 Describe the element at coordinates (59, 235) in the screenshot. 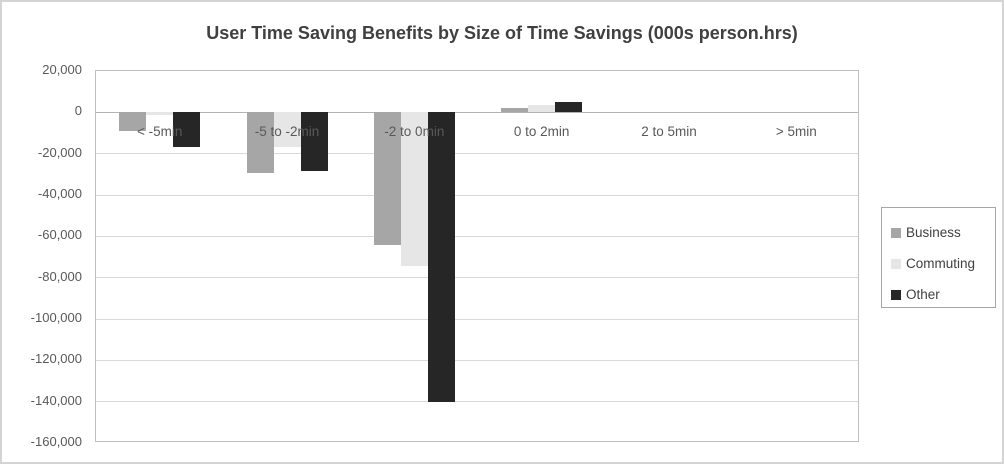

I see `y-axis-tick-label: -60,000` at that location.